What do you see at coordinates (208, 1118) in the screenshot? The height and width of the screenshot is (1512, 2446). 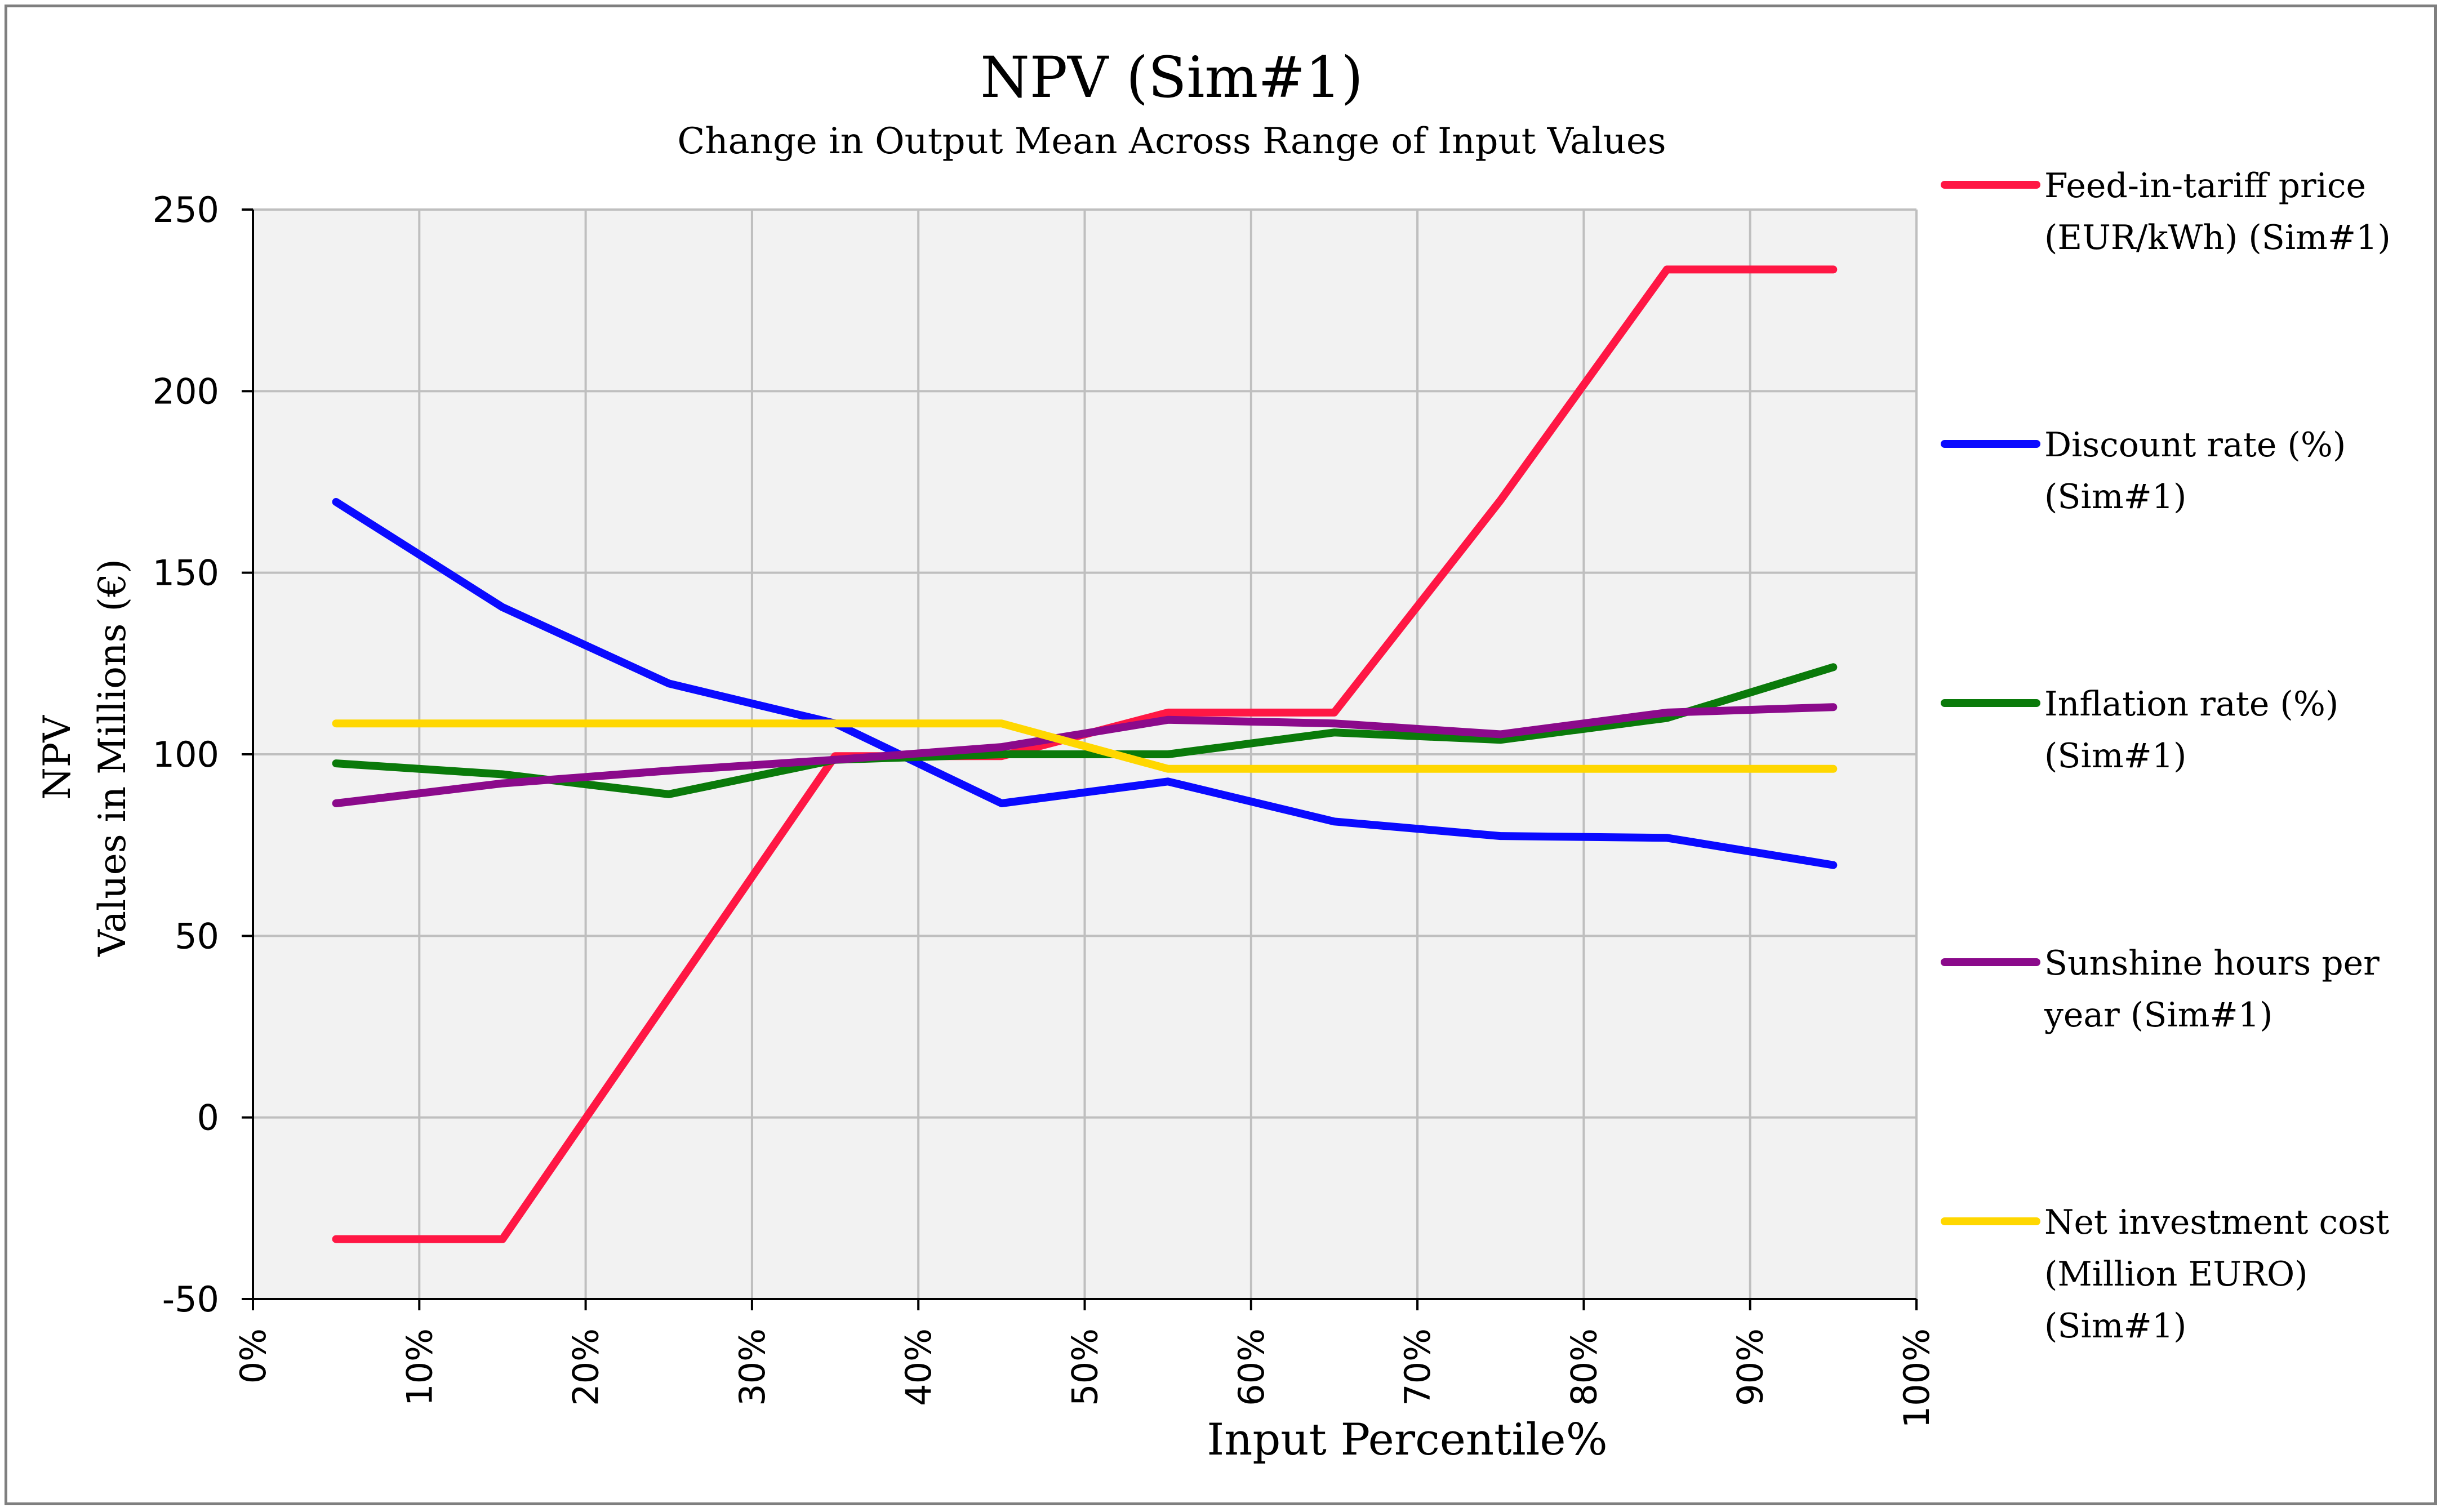 I see `y-tick-label-1: 0` at bounding box center [208, 1118].